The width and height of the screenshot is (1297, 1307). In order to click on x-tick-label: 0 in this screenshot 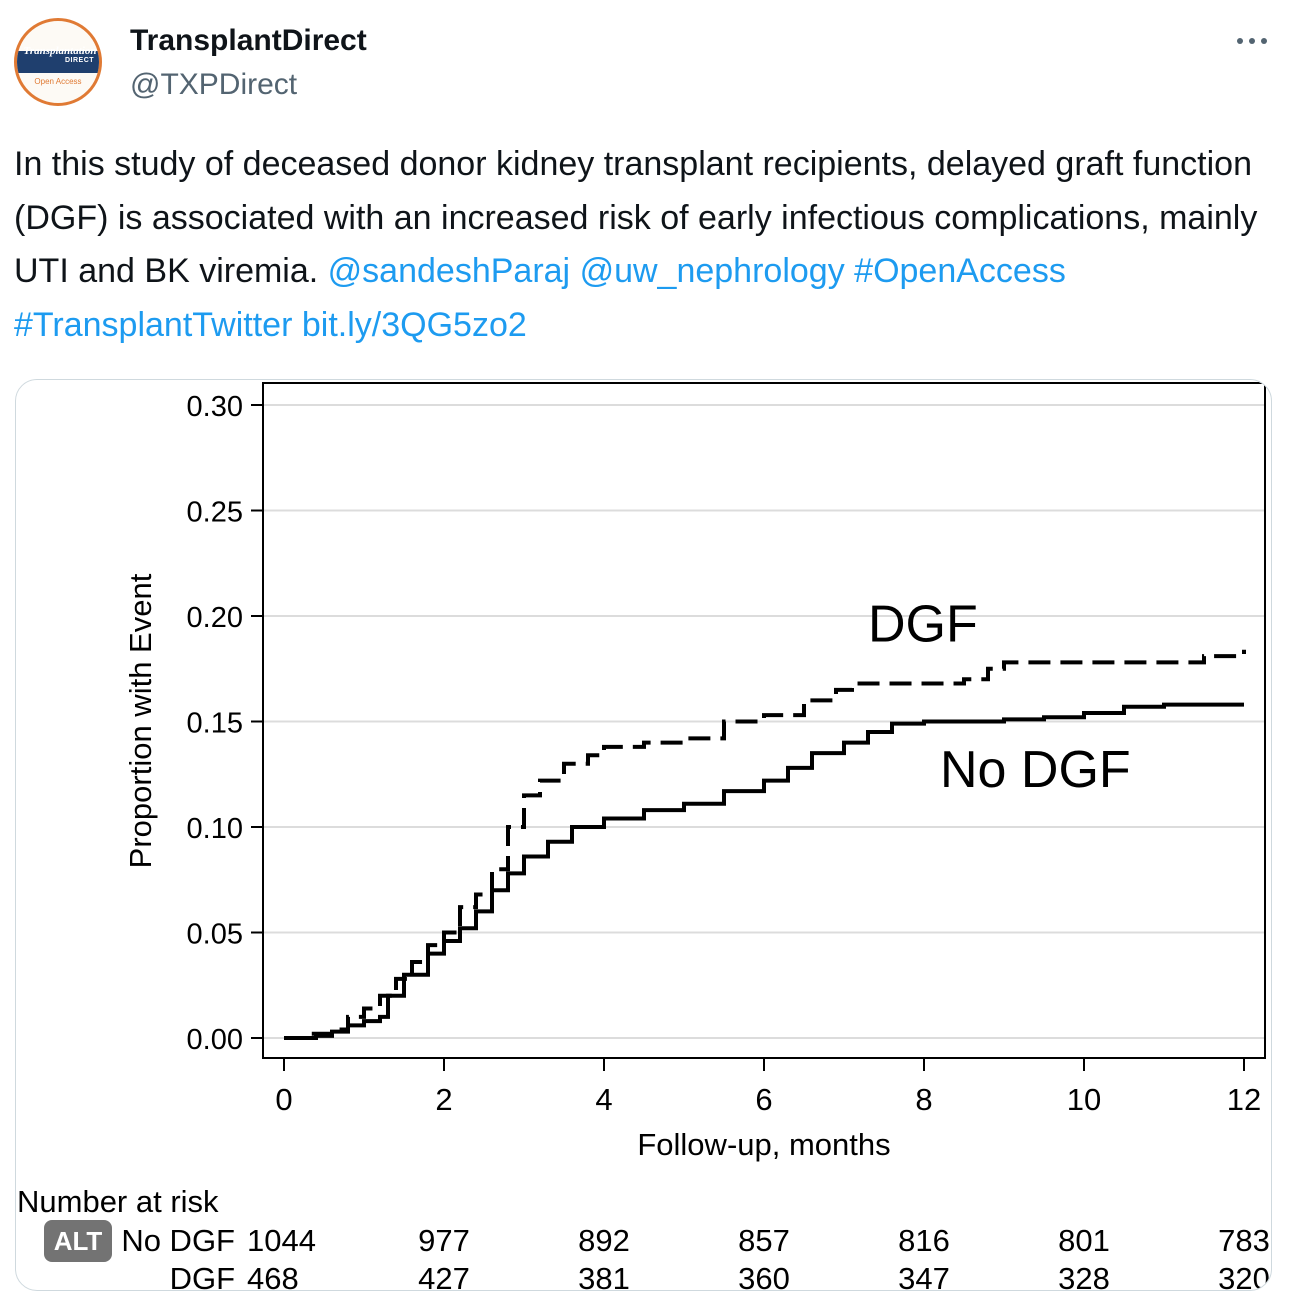, I will do `click(283, 1099)`.